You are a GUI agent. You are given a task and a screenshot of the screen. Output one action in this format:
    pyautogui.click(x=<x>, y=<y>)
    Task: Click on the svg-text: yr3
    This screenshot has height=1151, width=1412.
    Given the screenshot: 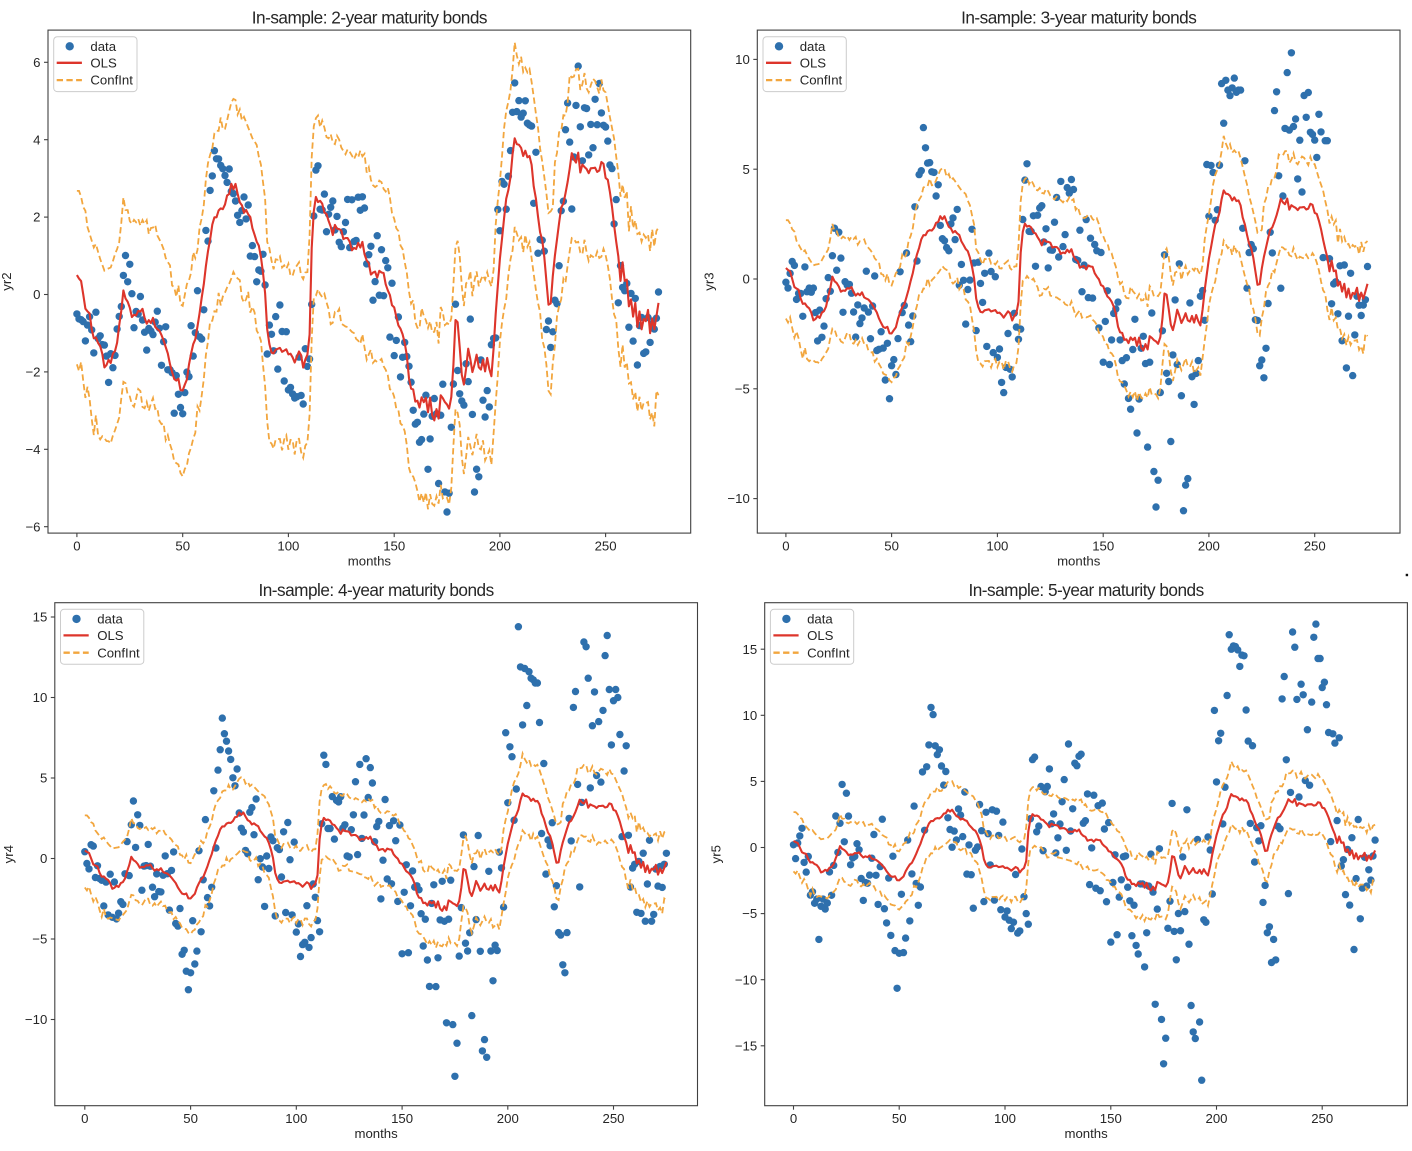 What is the action you would take?
    pyautogui.click(x=708, y=281)
    